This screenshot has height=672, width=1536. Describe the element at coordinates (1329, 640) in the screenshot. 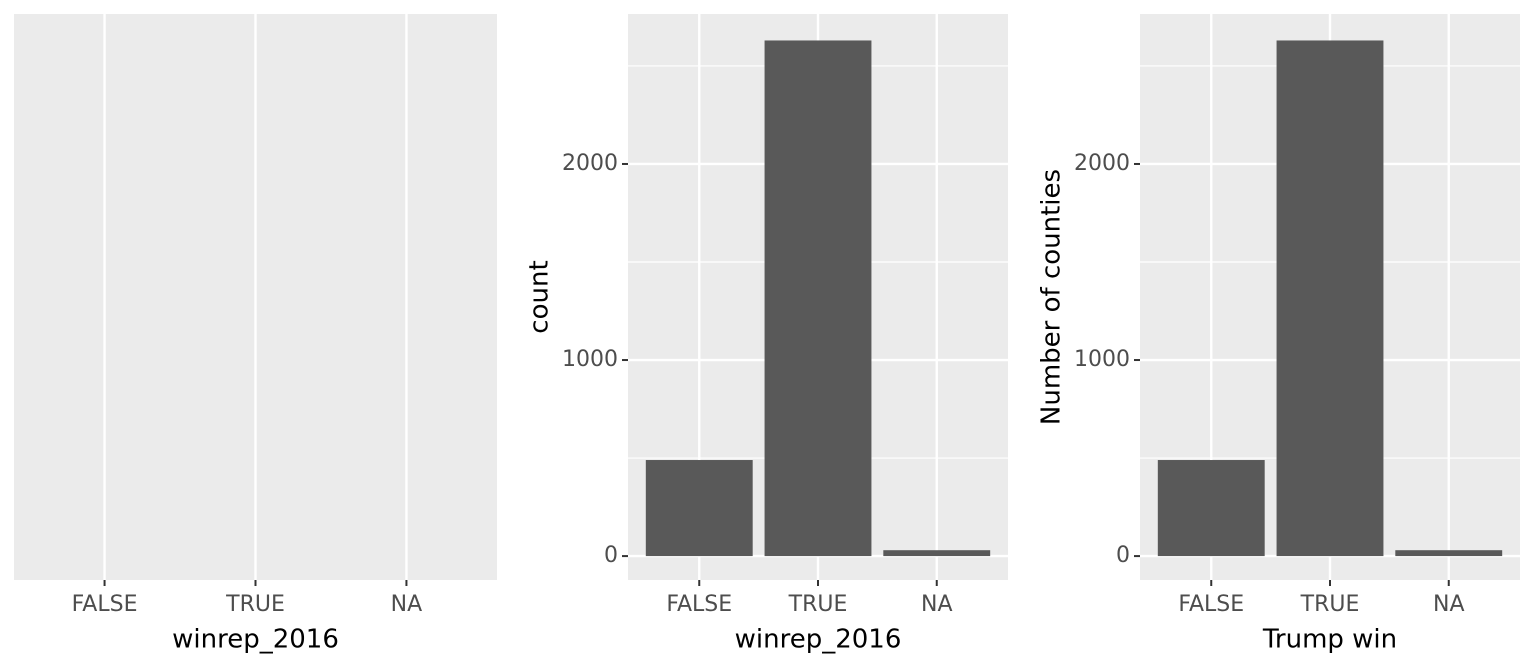

I see `x-axis-title: Trump win` at that location.